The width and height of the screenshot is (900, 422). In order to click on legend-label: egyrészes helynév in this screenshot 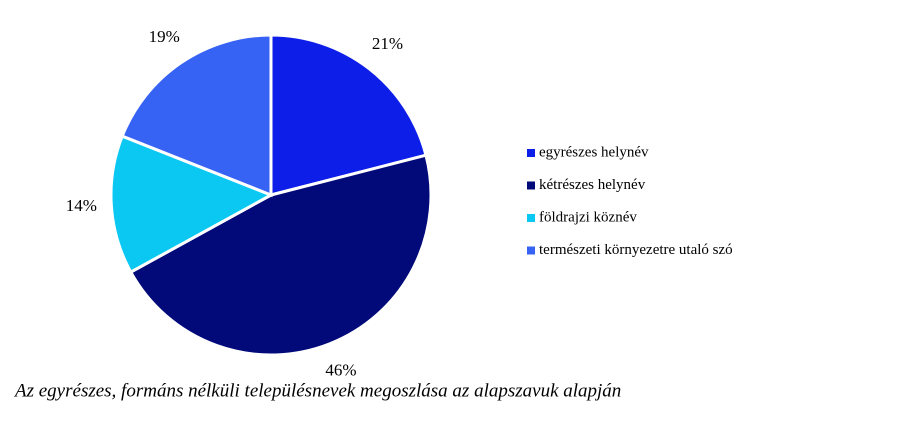, I will do `click(594, 152)`.